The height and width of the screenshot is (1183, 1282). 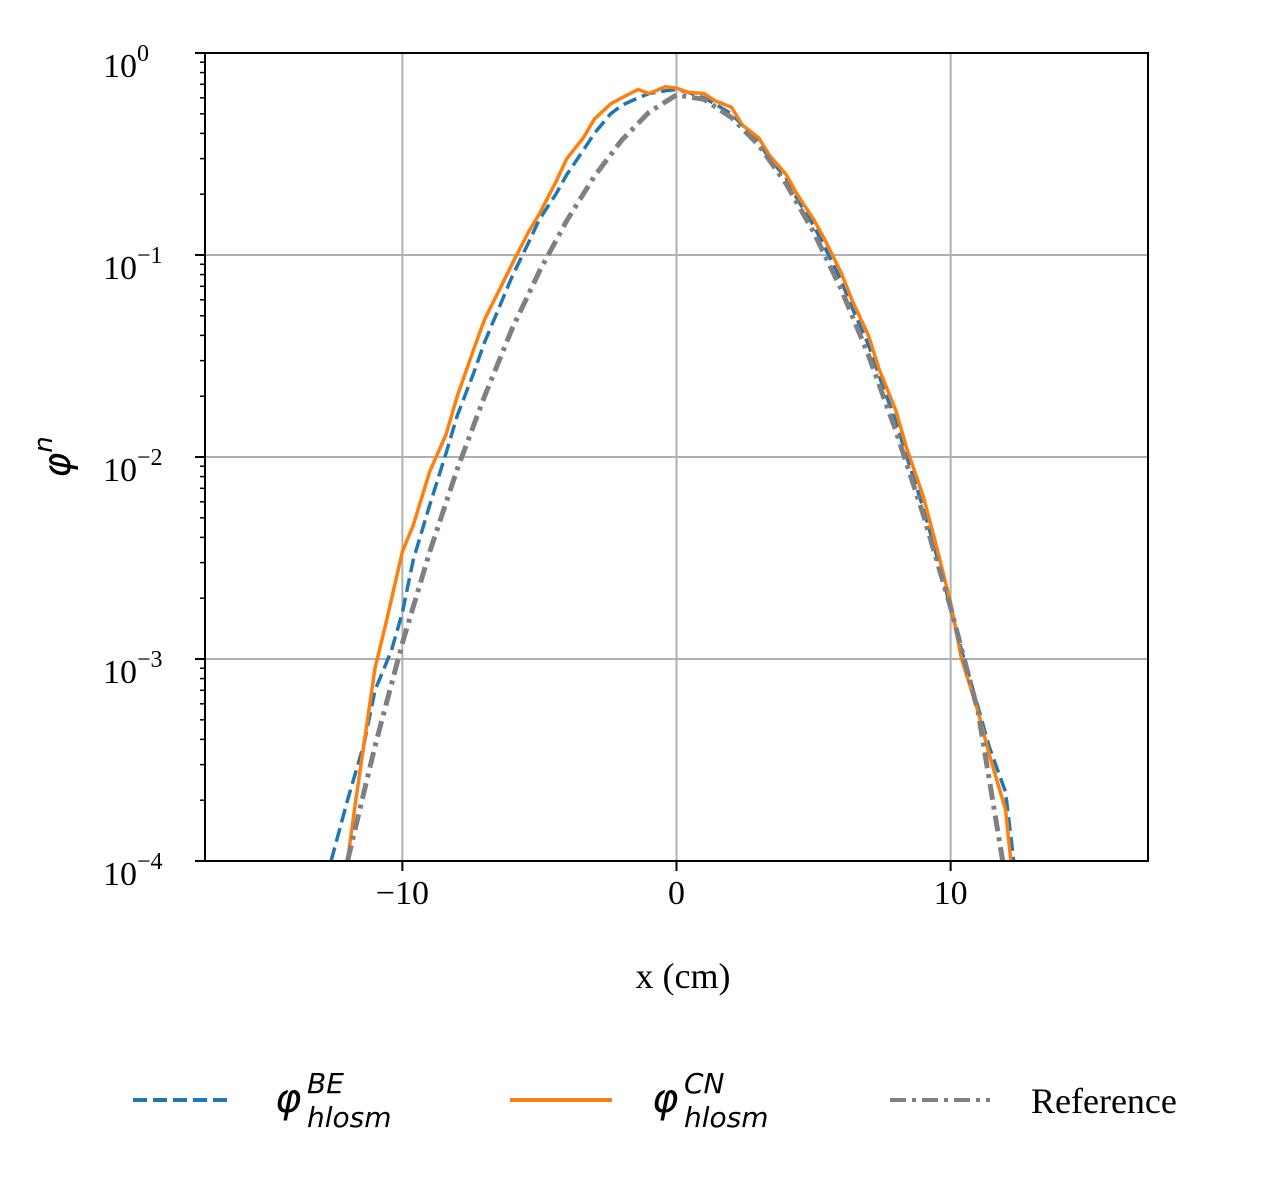 What do you see at coordinates (54, 457) in the screenshot?
I see `y-axis-title: φn` at bounding box center [54, 457].